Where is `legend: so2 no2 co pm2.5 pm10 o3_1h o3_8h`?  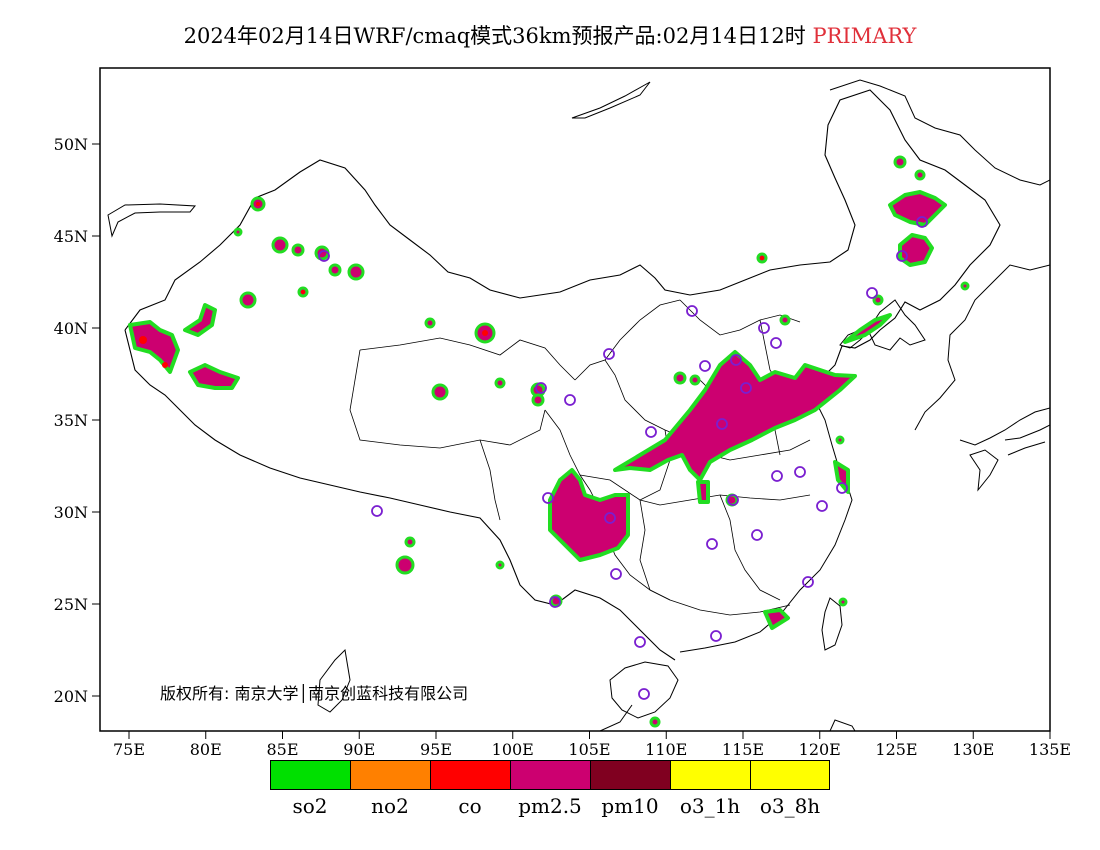 legend: so2 no2 co pm2.5 pm10 o3_1h o3_8h is located at coordinates (550, 789).